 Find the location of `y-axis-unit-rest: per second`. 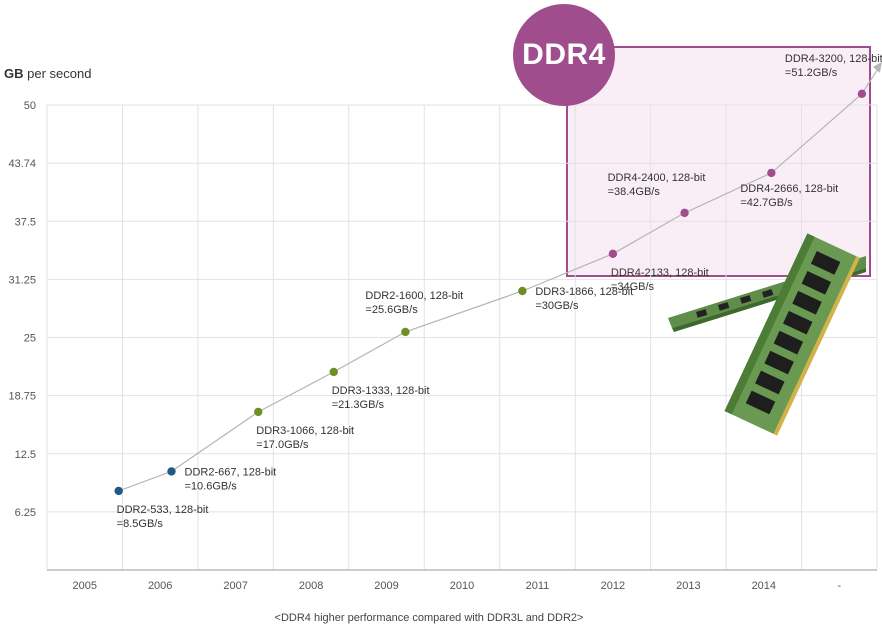

y-axis-unit-rest: per second is located at coordinates (57, 73).